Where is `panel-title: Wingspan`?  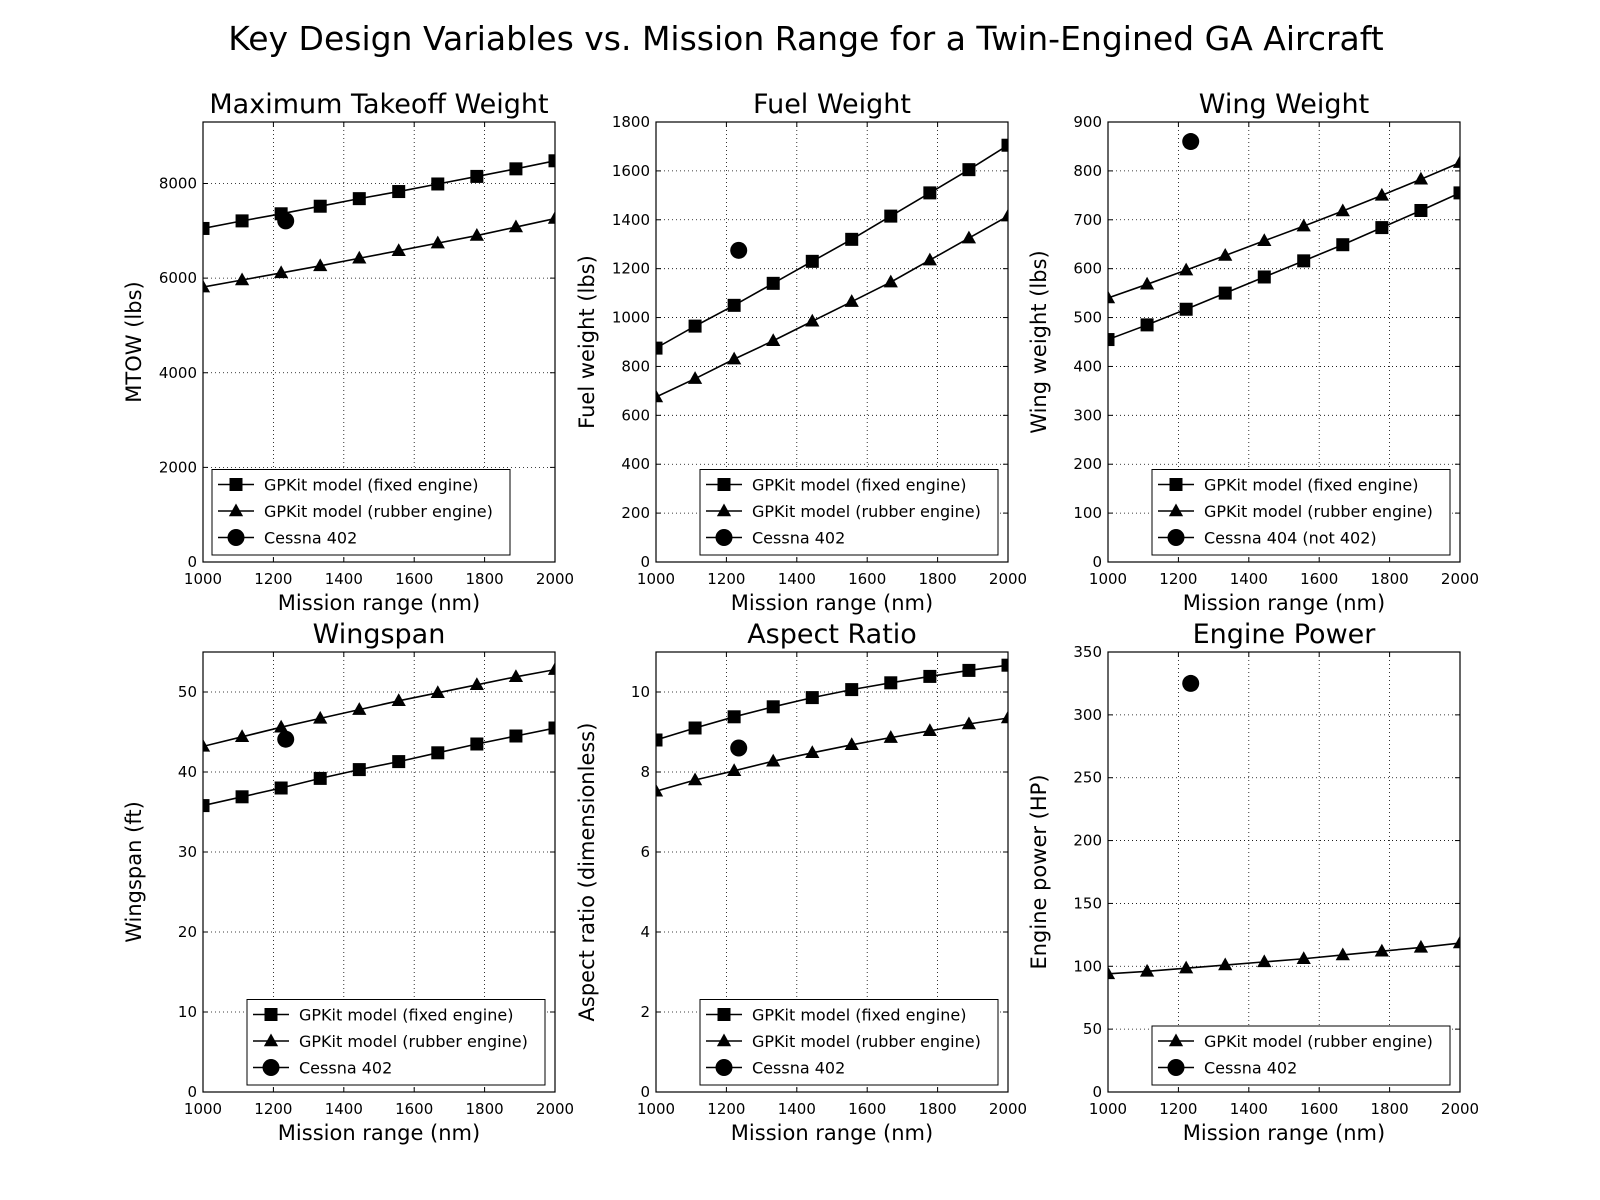 panel-title: Wingspan is located at coordinates (379, 634).